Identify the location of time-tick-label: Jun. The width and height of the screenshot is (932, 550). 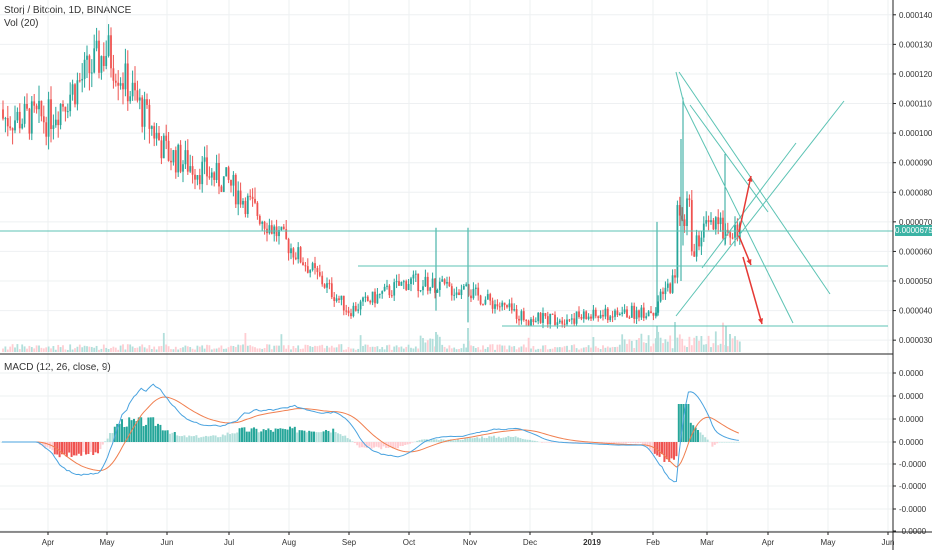
(888, 542).